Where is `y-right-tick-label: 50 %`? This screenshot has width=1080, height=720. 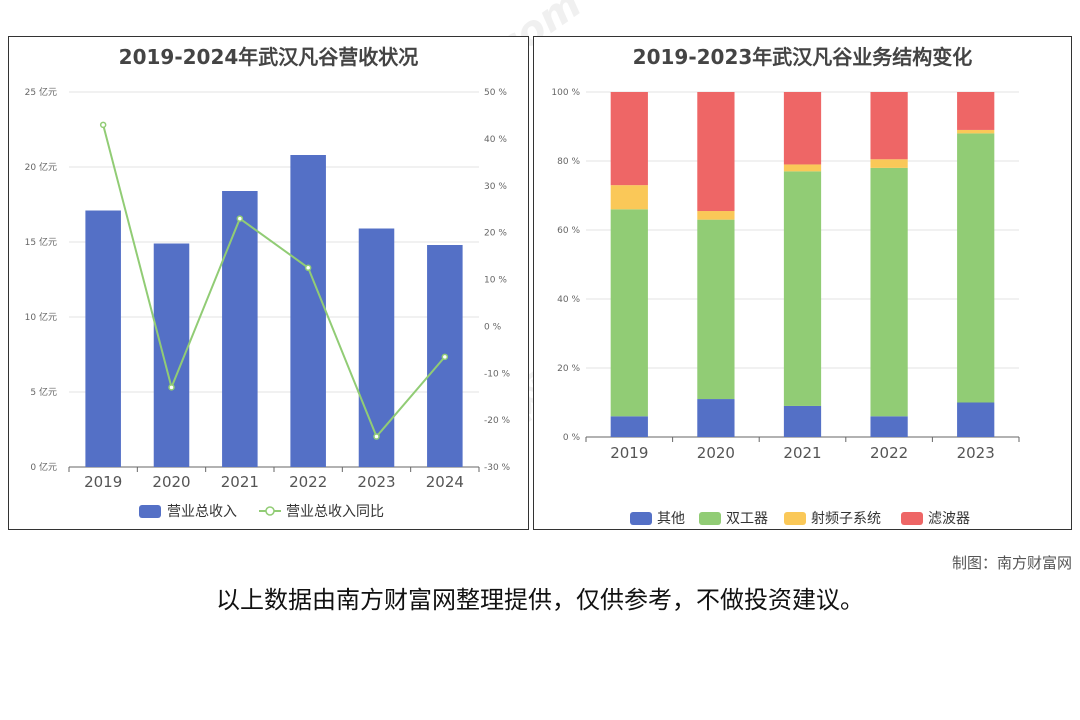 y-right-tick-label: 50 % is located at coordinates (495, 93).